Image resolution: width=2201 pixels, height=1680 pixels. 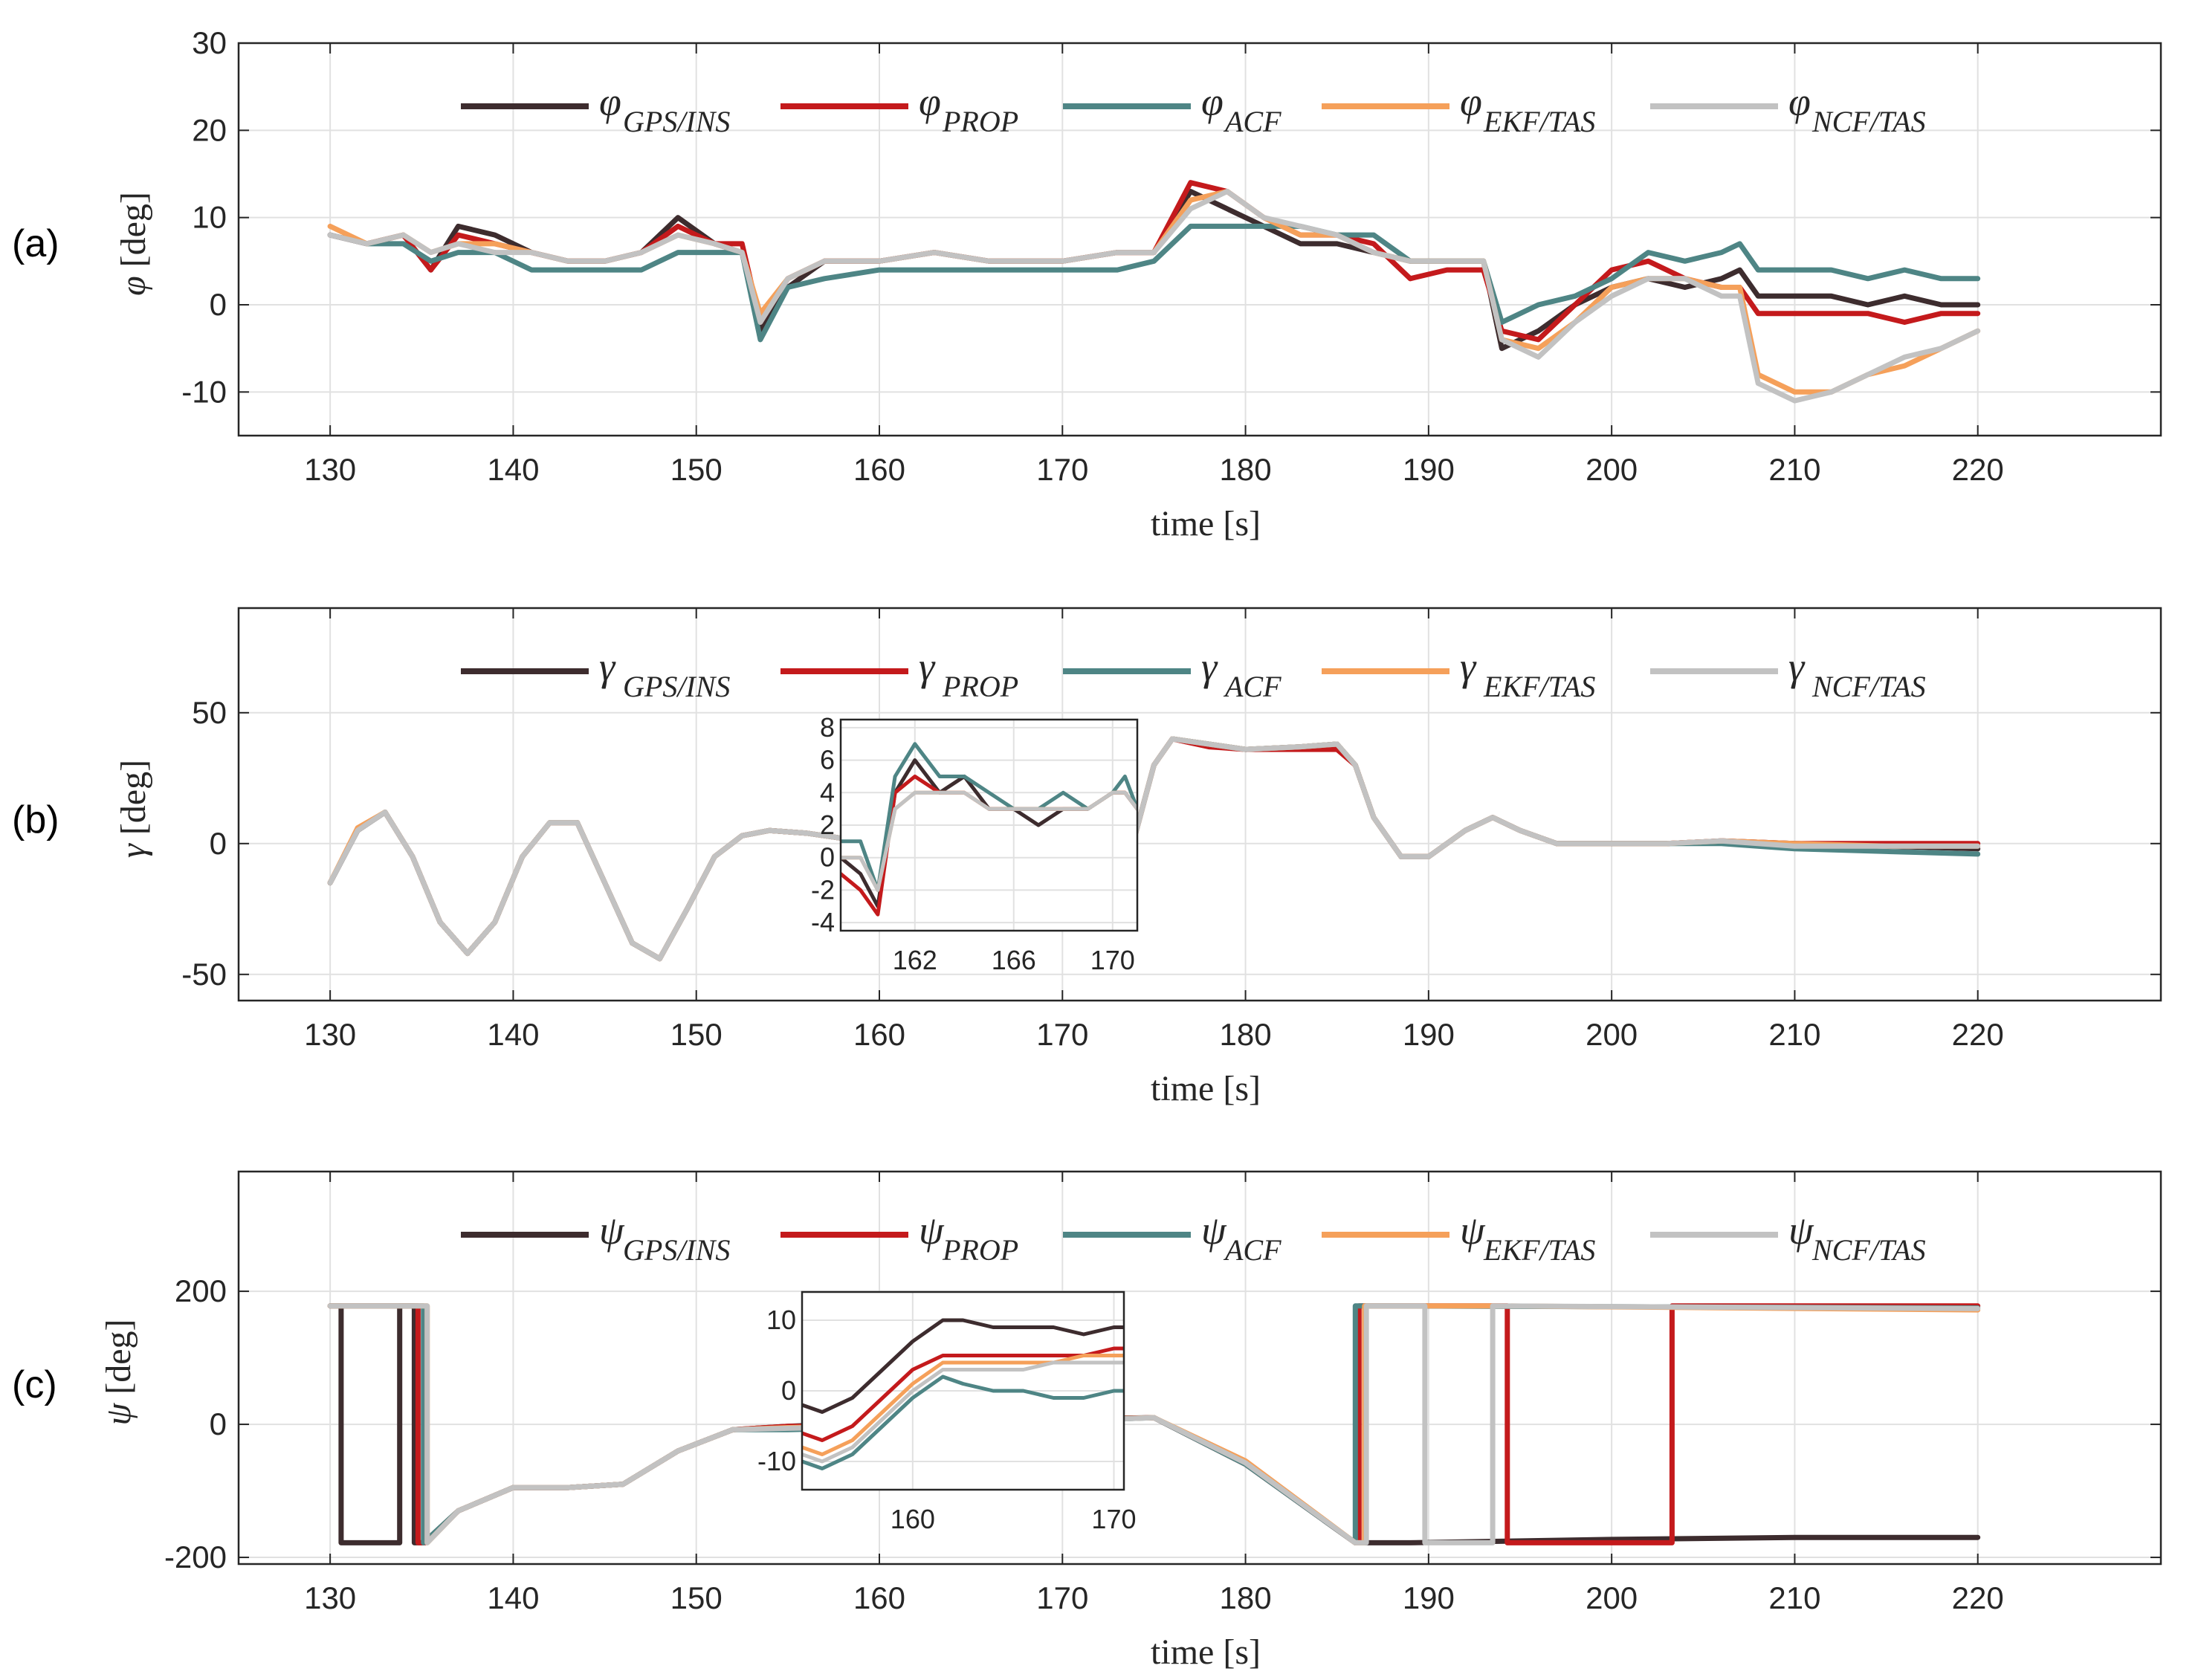 I want to click on inset-x-tick-label: 162, so click(x=915, y=960).